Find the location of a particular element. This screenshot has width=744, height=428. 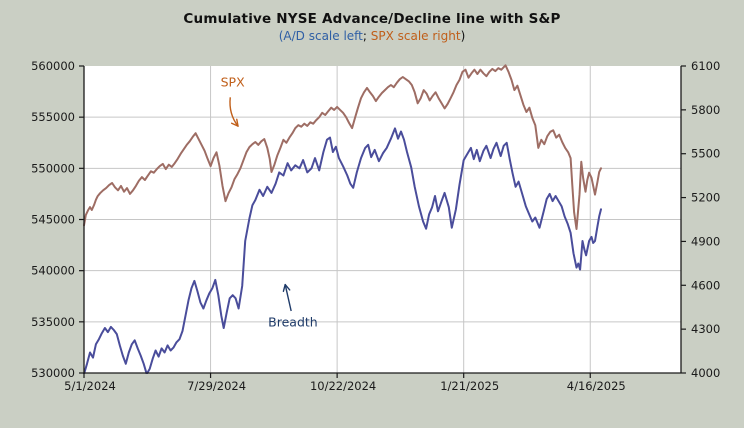

y-right-tick-label: 4900 is located at coordinates (705, 241).